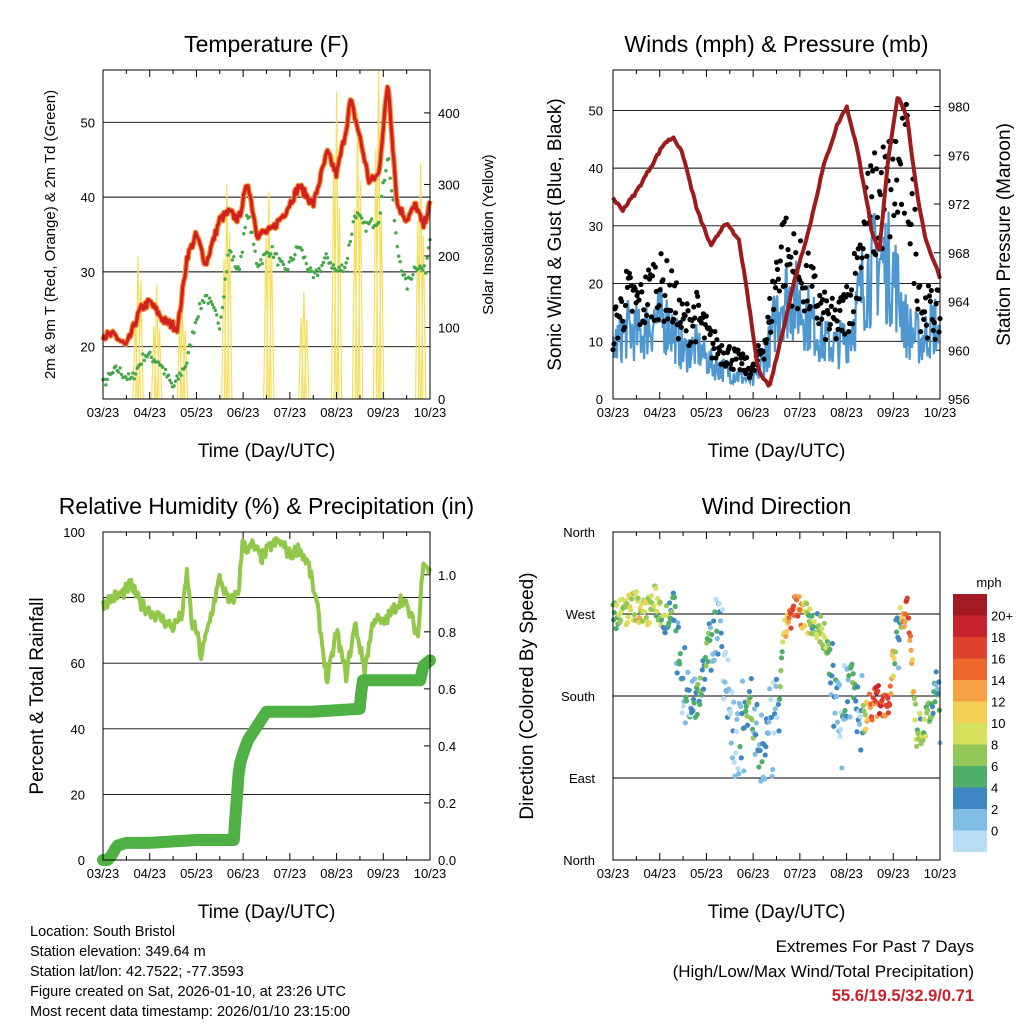  What do you see at coordinates (243, 873) in the screenshot?
I see `rh-x-tick-label: 06/23` at bounding box center [243, 873].